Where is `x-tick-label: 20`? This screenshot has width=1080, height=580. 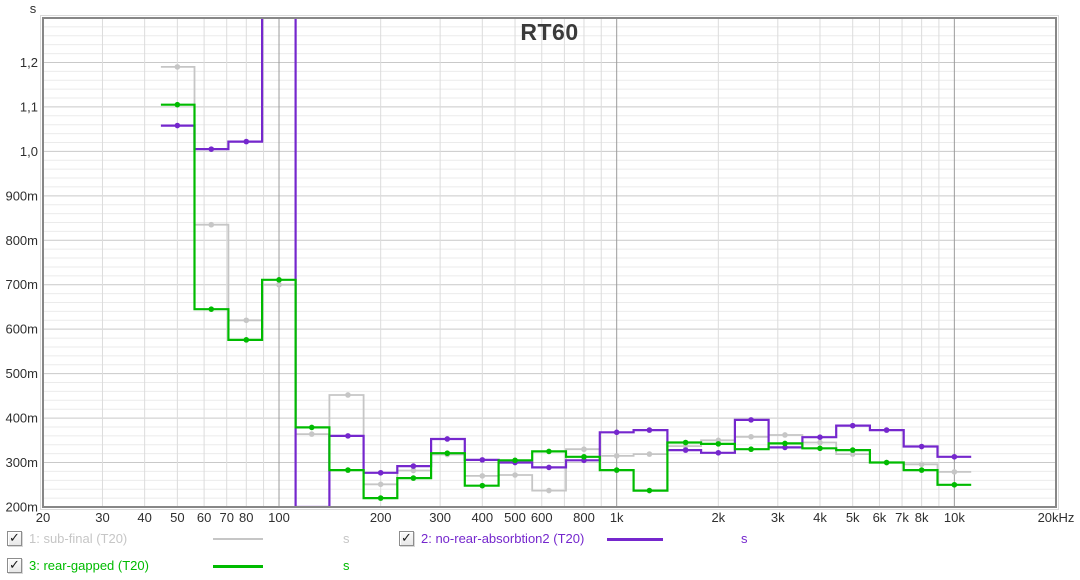 x-tick-label: 20 is located at coordinates (43, 517).